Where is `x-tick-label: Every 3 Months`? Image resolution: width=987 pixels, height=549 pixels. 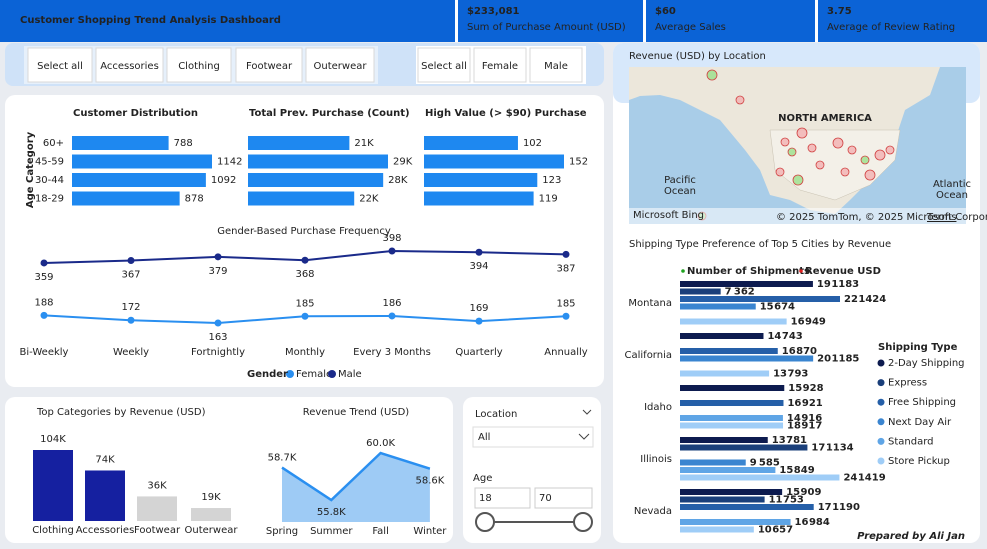
x-tick-label: Every 3 Months is located at coordinates (392, 352).